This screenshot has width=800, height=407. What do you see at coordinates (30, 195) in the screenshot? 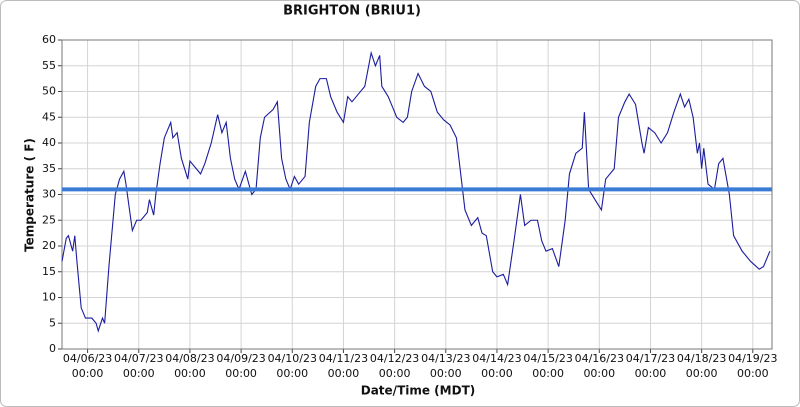
I see `y-axis-title: Temperature ( F)` at bounding box center [30, 195].